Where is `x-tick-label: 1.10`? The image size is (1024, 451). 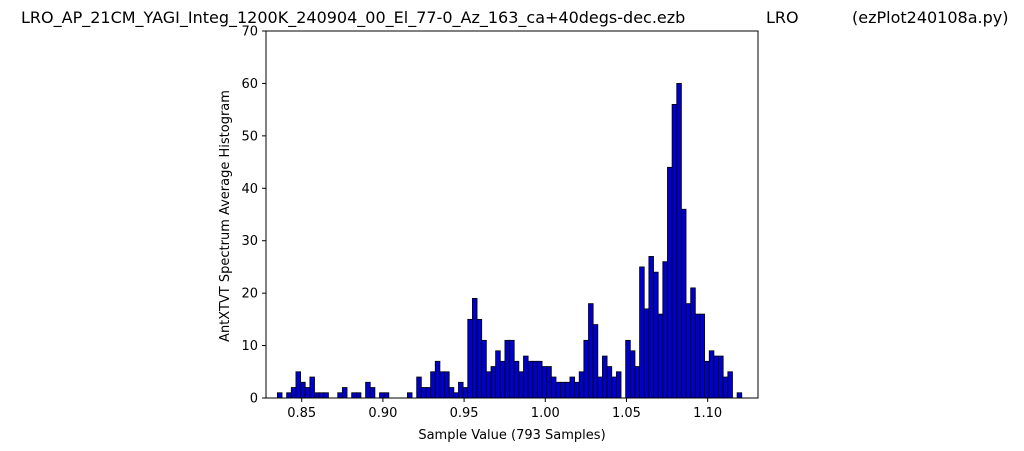
x-tick-label: 1.10 is located at coordinates (707, 413).